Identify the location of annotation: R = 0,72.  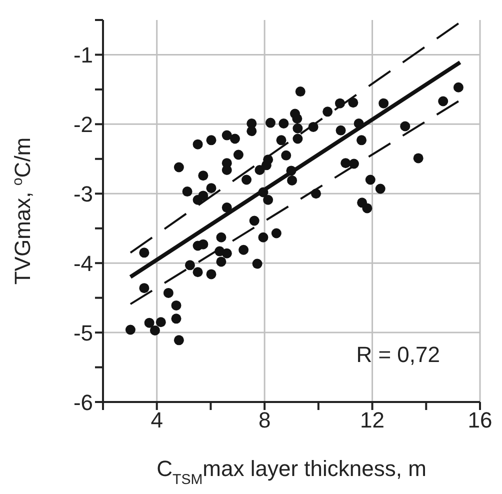
(398, 355).